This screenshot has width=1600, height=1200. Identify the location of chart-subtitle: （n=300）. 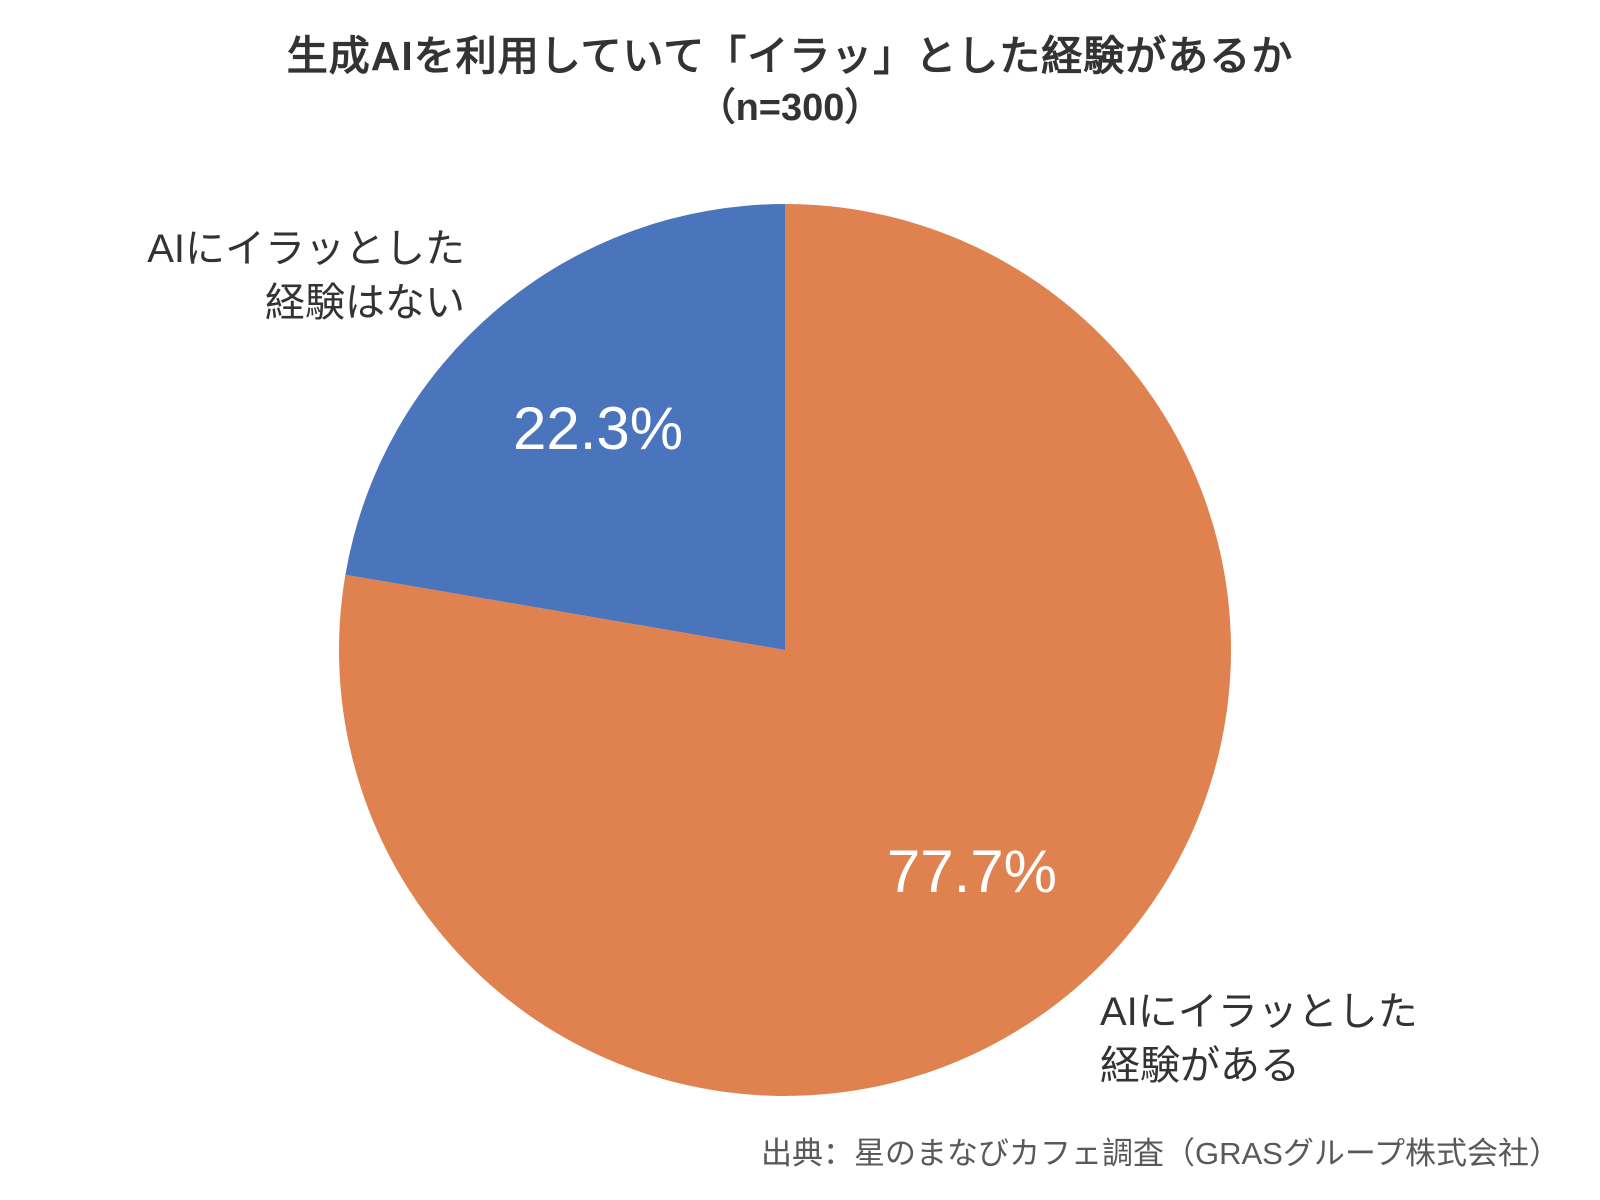
(790, 108).